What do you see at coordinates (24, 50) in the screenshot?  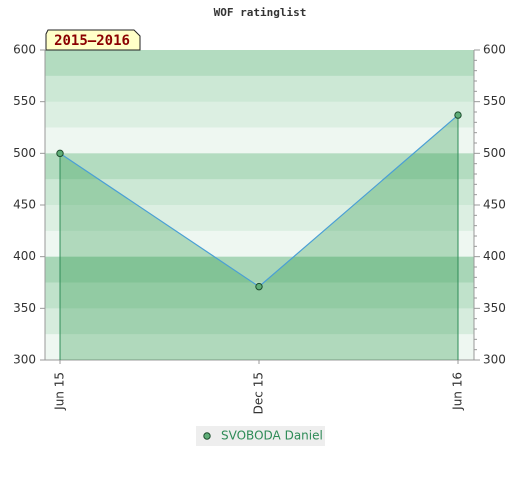 I see `y-tick-label: 600` at bounding box center [24, 50].